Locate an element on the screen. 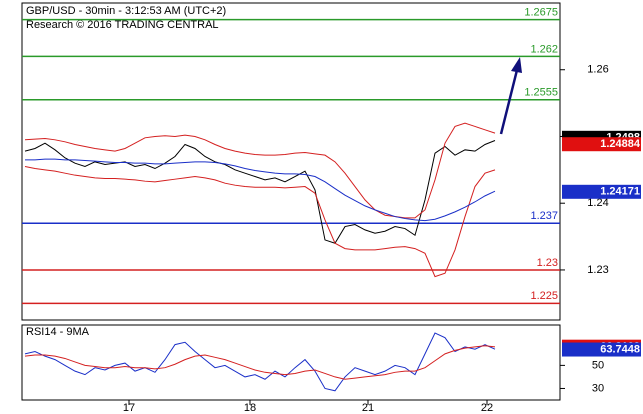 Image resolution: width=643 pixels, height=414 pixels. x-tick-label: 22 is located at coordinates (487, 408).